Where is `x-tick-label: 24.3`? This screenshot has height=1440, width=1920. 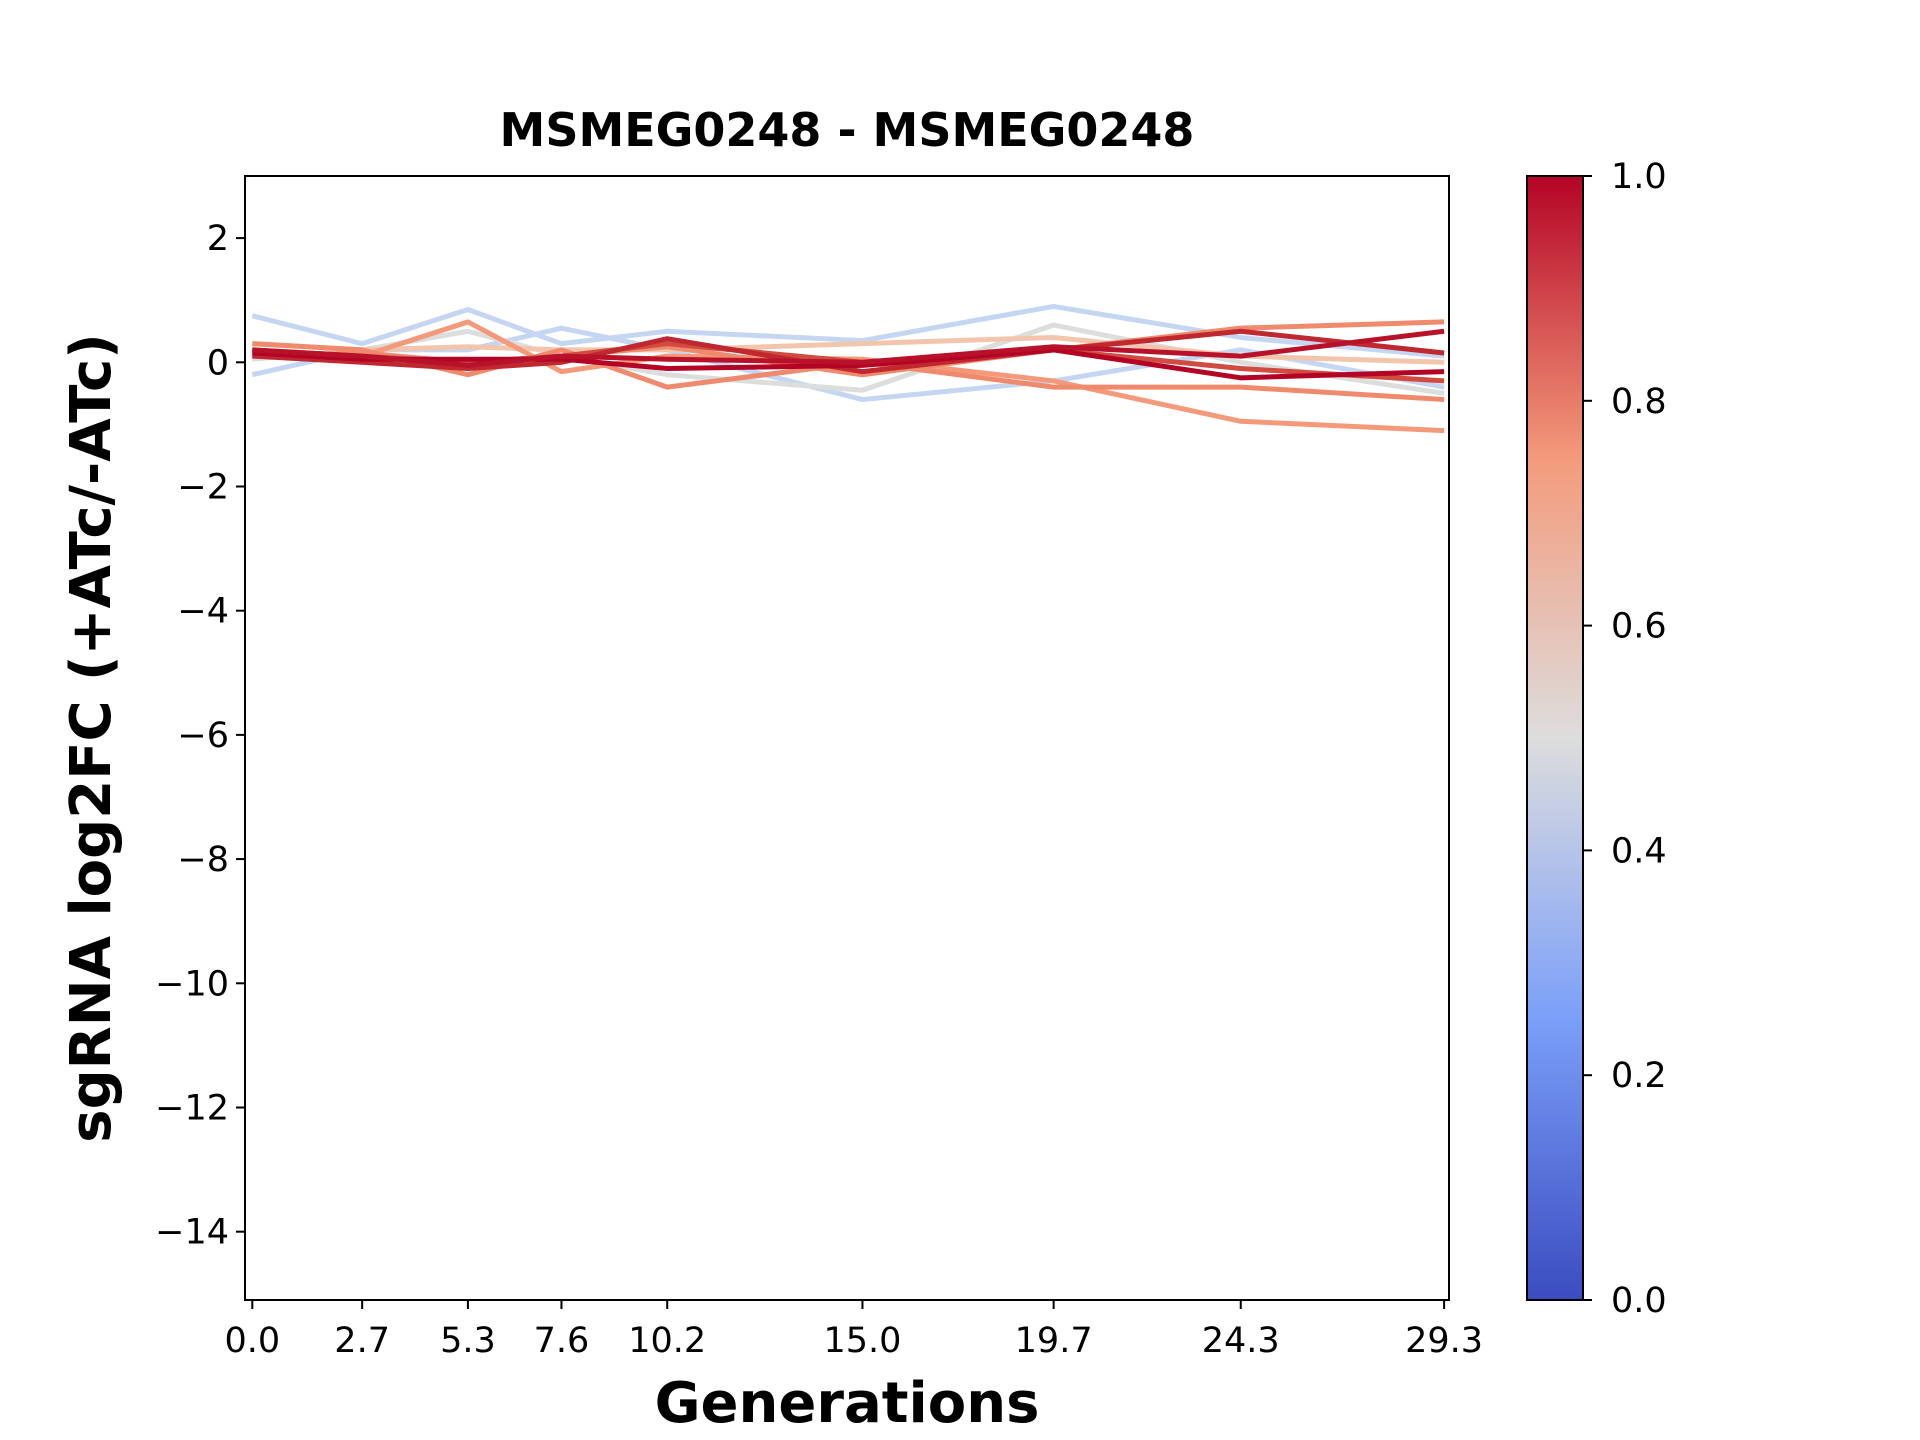 x-tick-label: 24.3 is located at coordinates (1241, 1341).